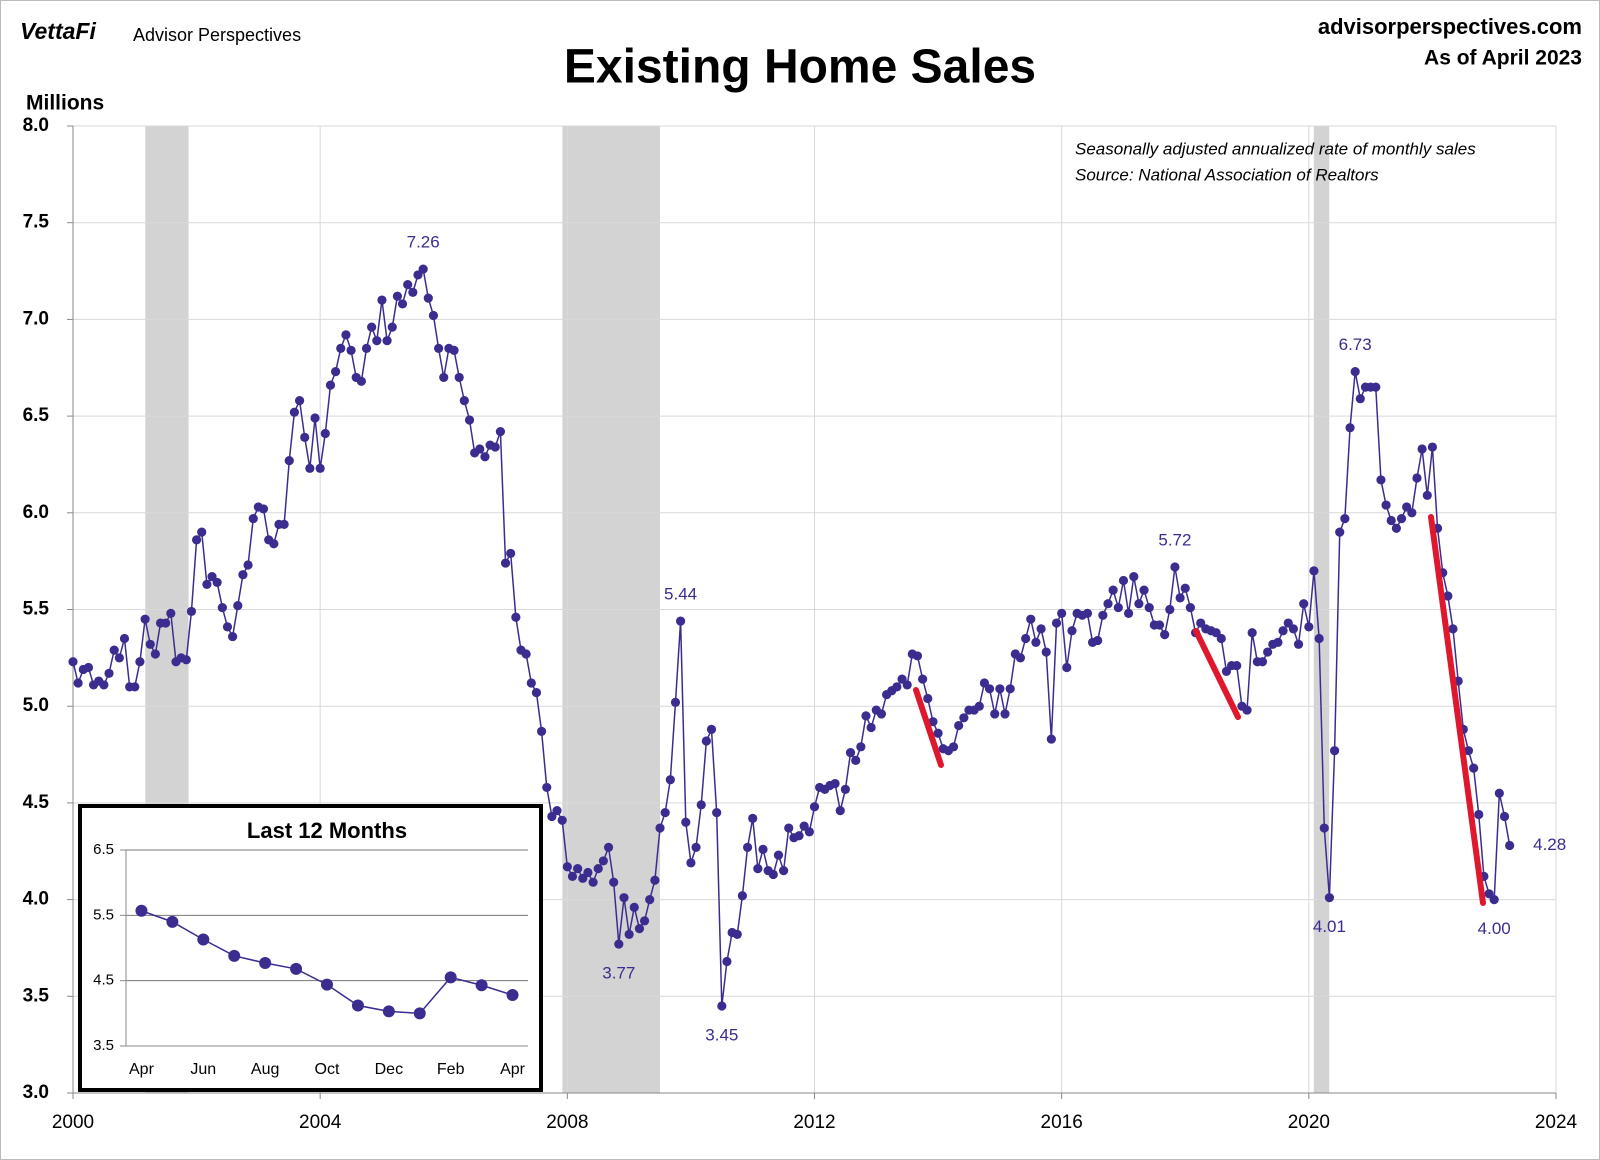 This screenshot has height=1160, width=1600. What do you see at coordinates (721, 1034) in the screenshot?
I see `value-label: 3.45` at bounding box center [721, 1034].